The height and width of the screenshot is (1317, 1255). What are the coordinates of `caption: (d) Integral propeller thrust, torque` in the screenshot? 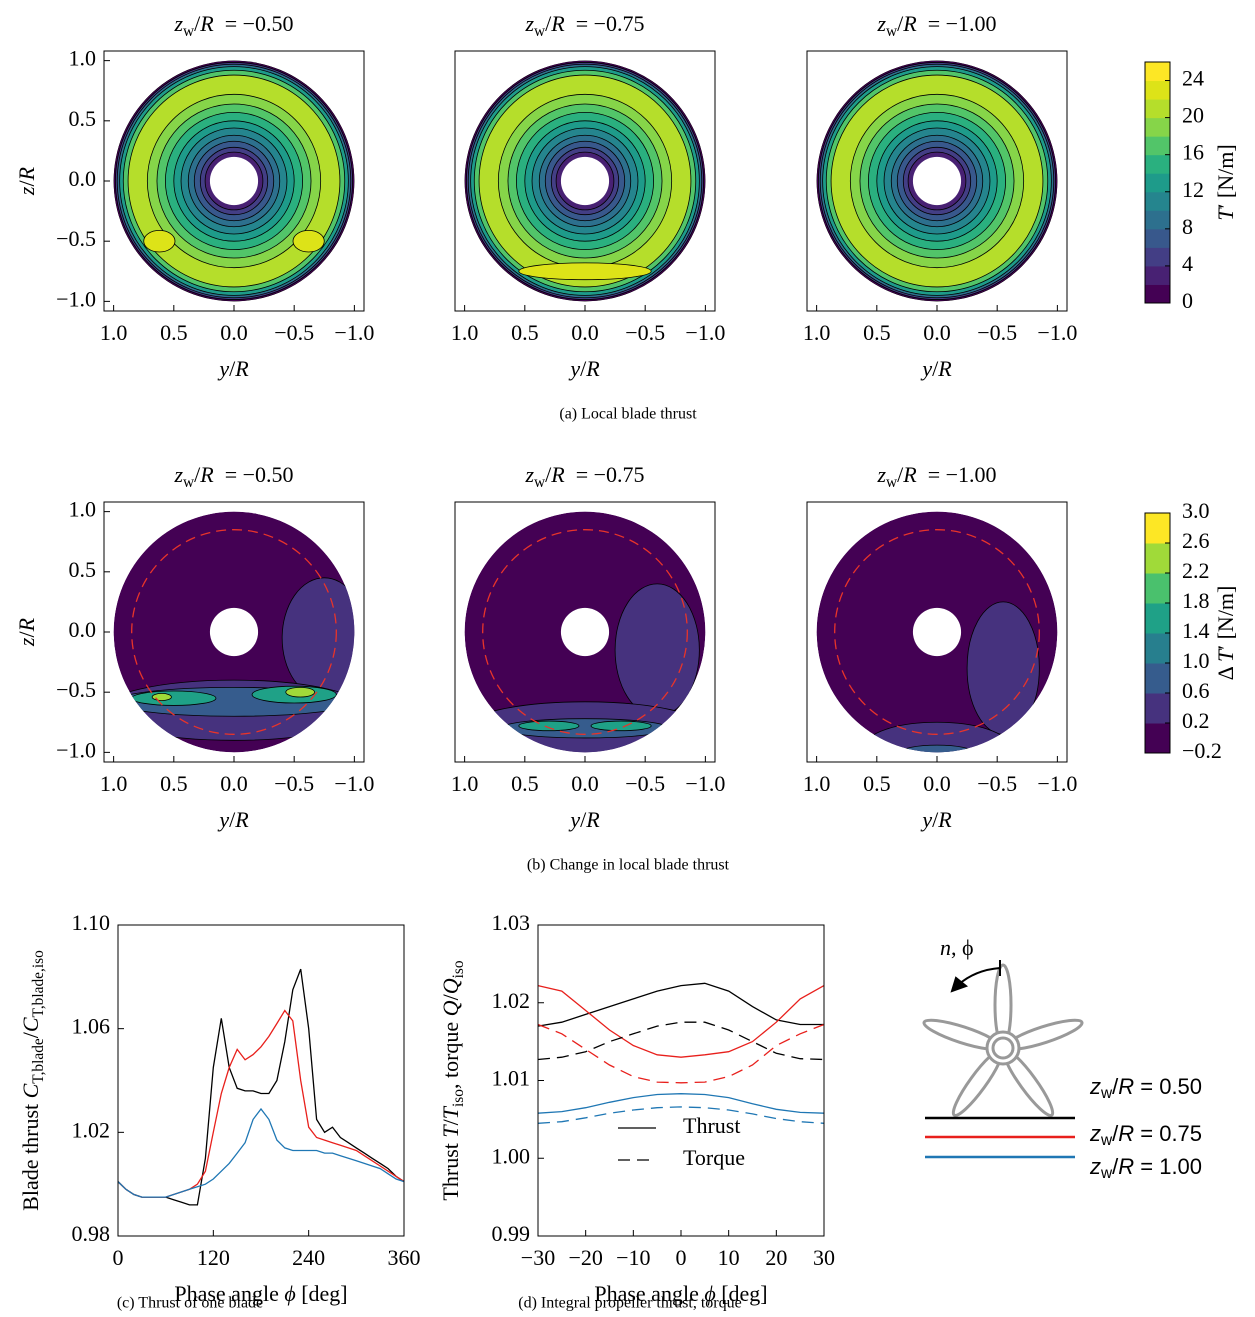 It's located at (629, 1303).